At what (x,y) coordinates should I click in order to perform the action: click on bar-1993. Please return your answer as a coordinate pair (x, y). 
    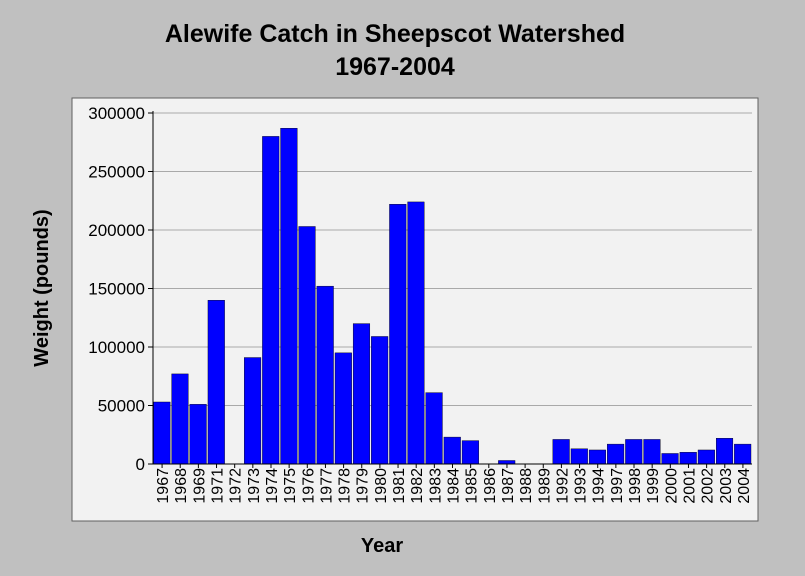
    Looking at the image, I should click on (579, 456).